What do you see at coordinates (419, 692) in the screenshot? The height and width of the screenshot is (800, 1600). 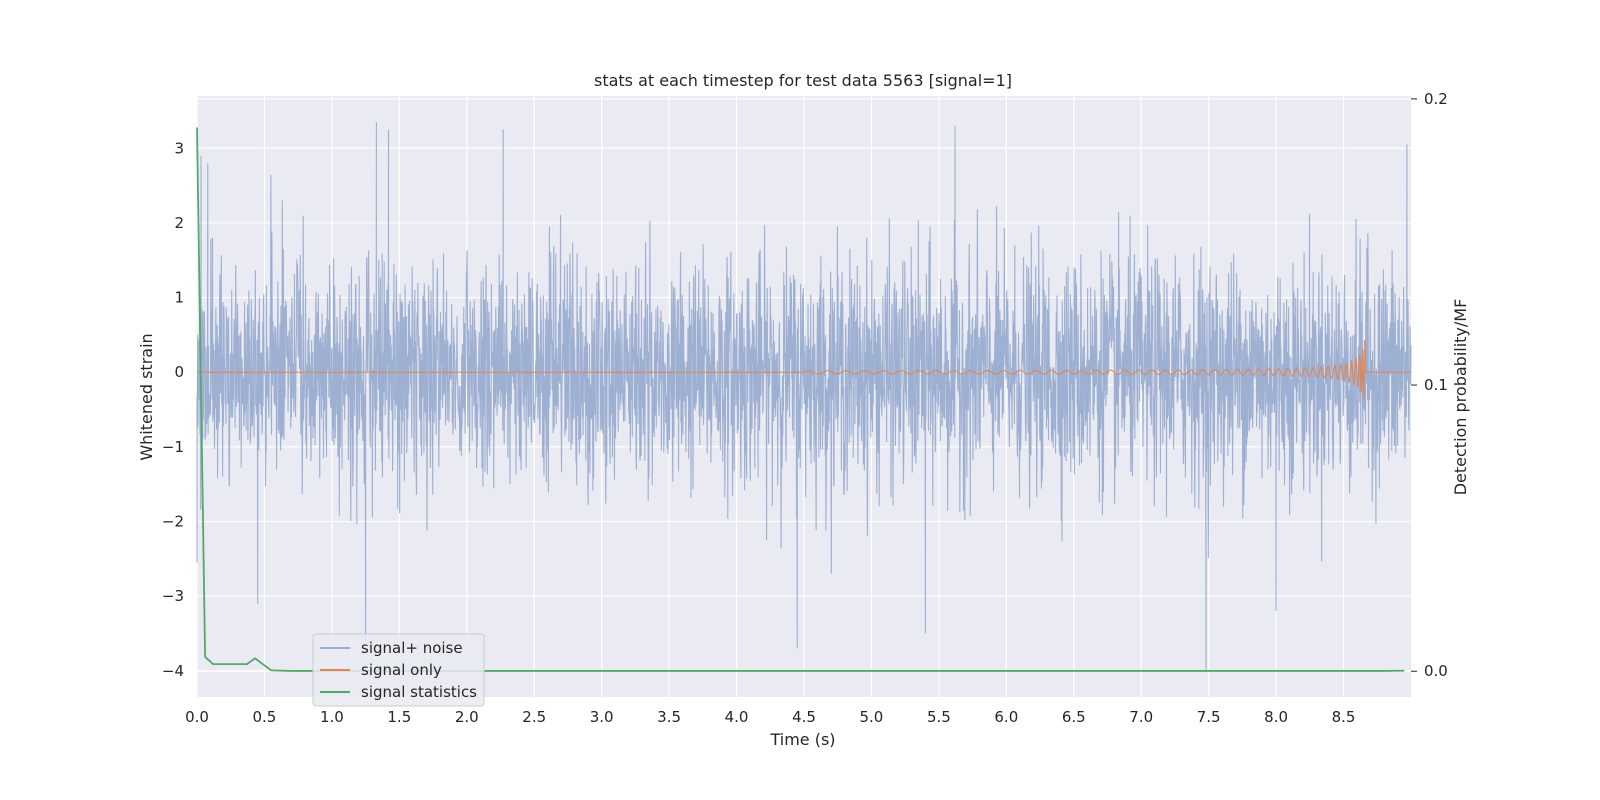 I see `legend-label-stats: signal statistics` at bounding box center [419, 692].